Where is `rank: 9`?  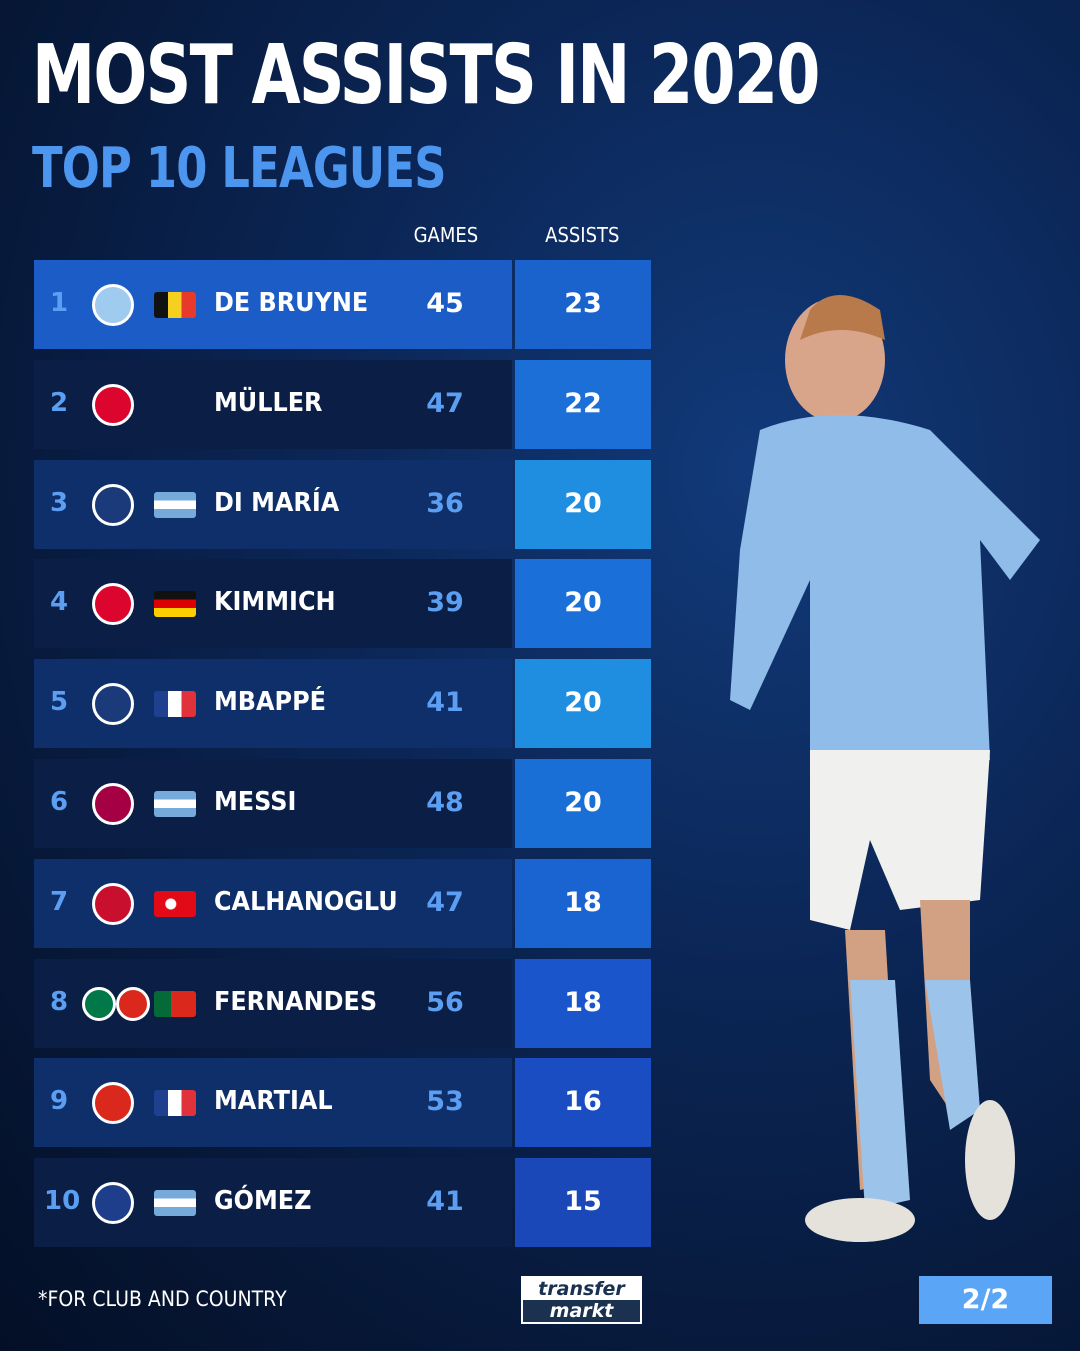
rank: 9 is located at coordinates (59, 1101).